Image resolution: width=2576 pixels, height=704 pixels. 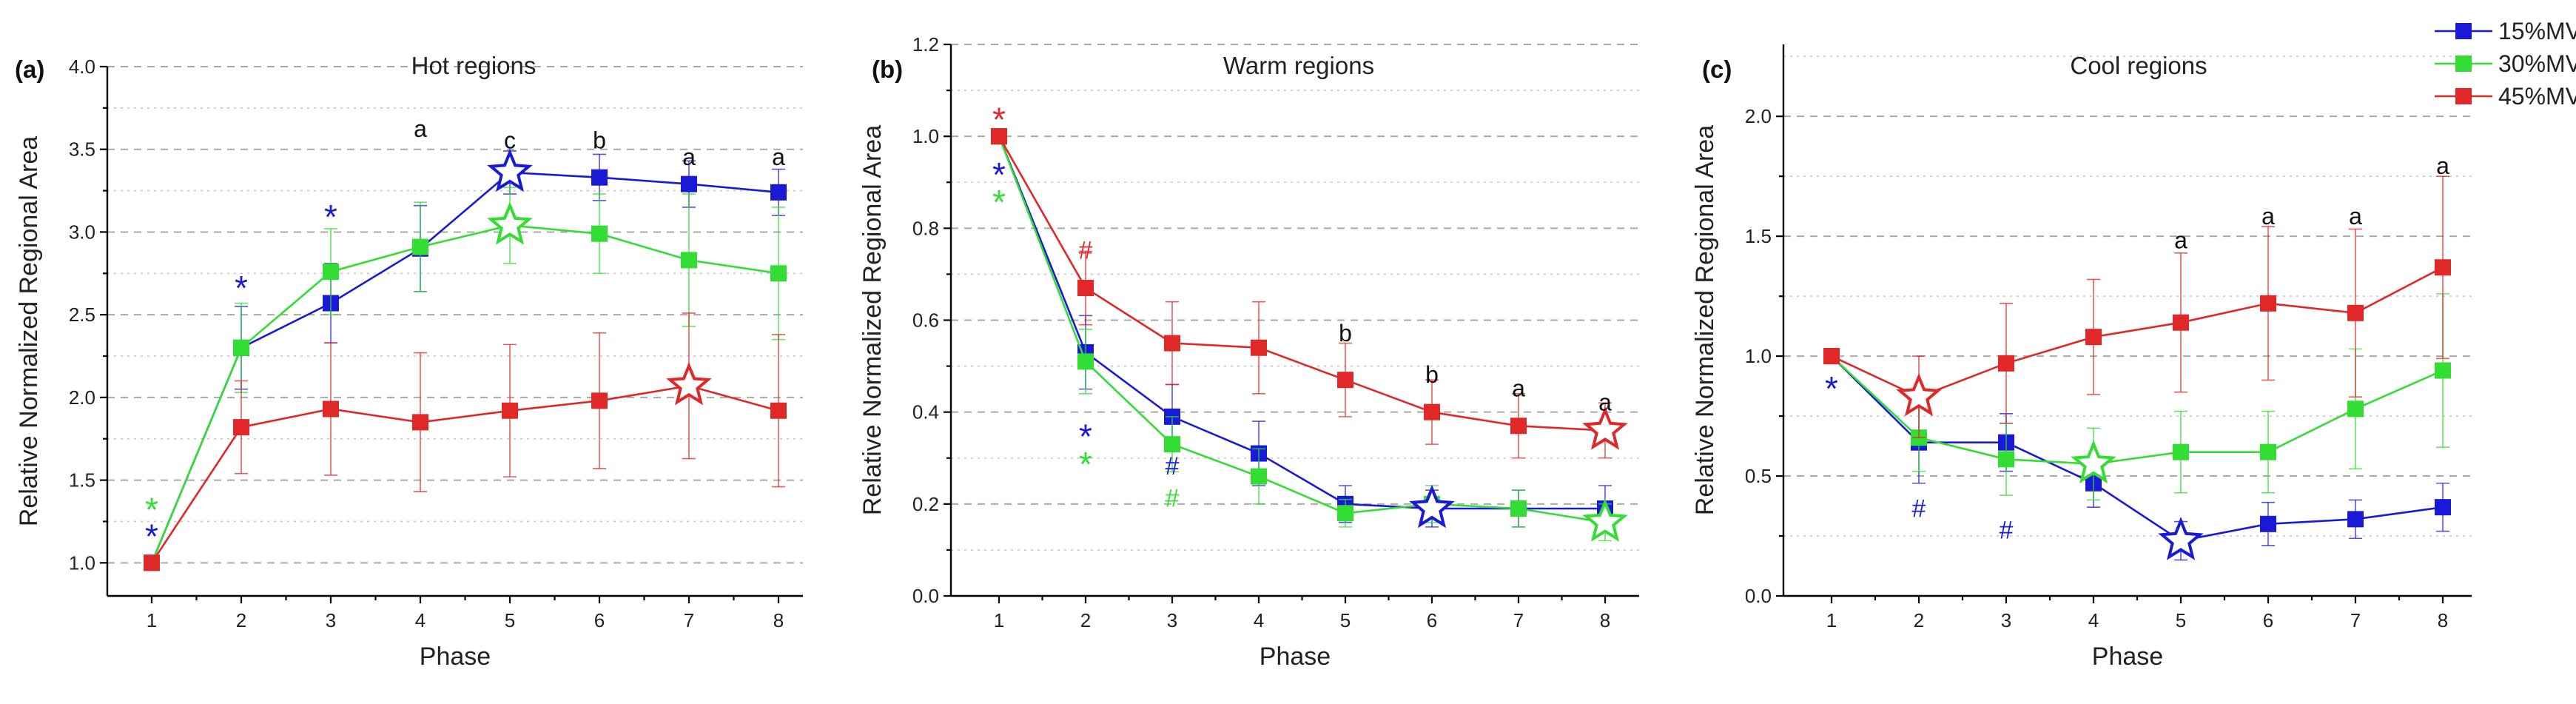 I want to click on panel-label: (b), so click(x=887, y=69).